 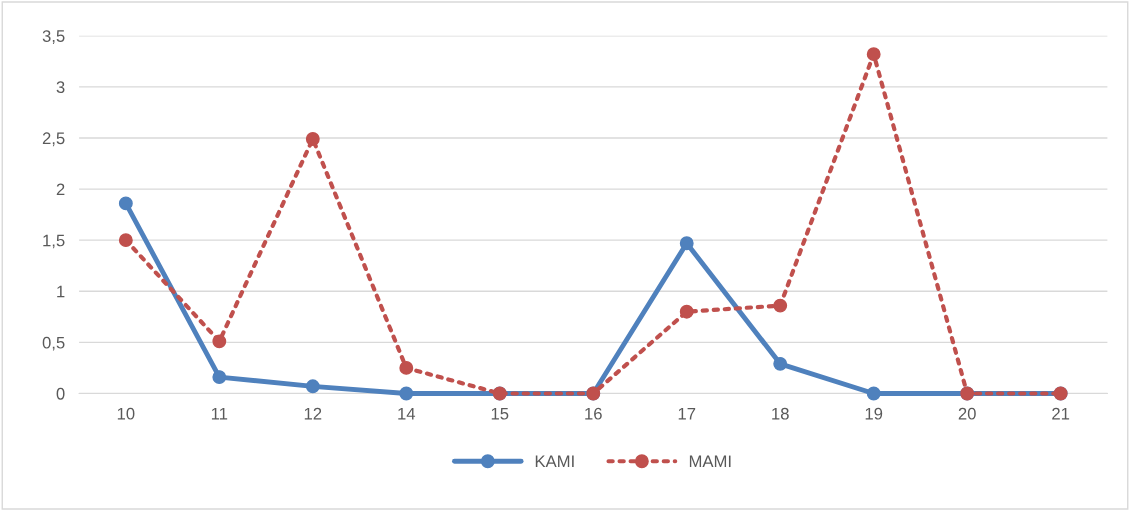 What do you see at coordinates (53, 343) in the screenshot?
I see `y-tick-label: 0,5` at bounding box center [53, 343].